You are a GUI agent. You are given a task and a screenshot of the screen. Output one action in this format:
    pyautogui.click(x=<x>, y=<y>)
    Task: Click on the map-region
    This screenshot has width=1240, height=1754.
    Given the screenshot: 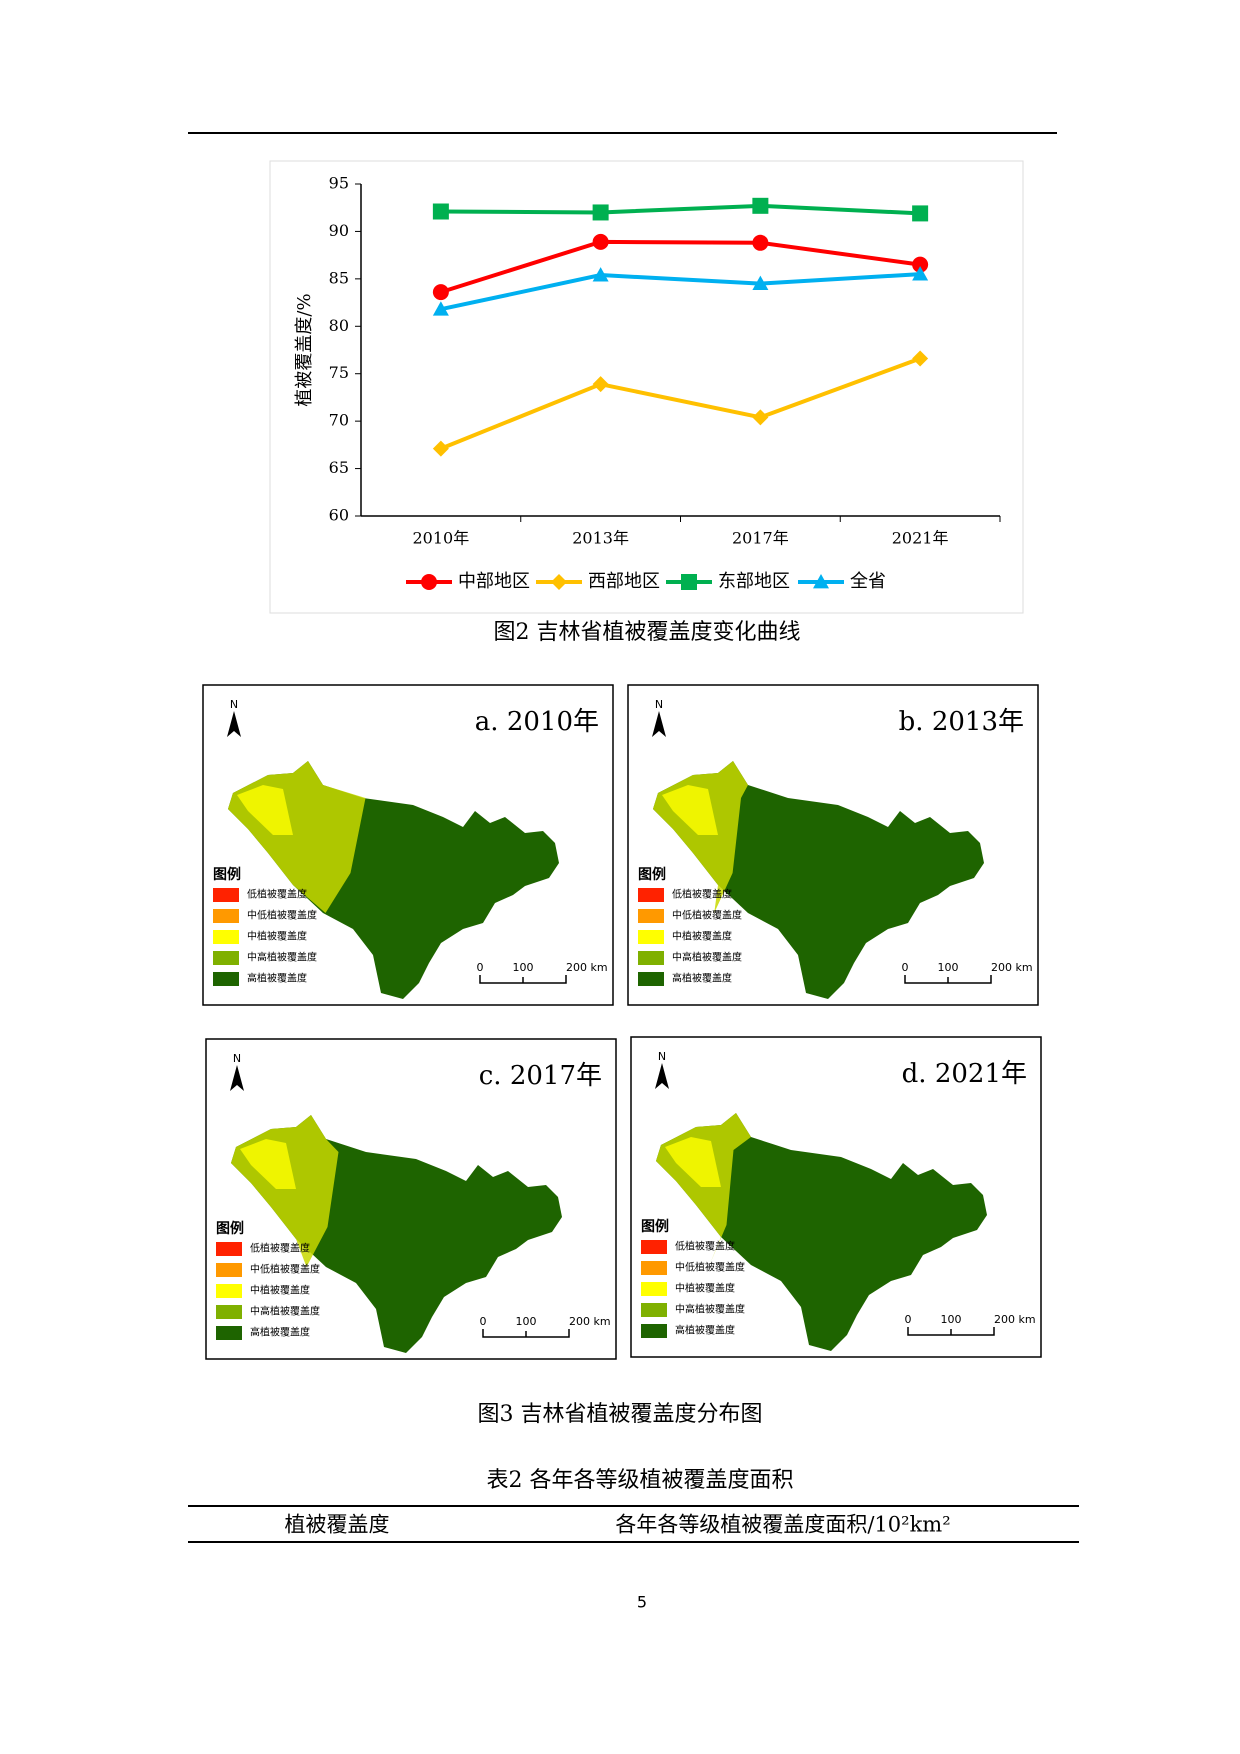 What is the action you would take?
    pyautogui.click(x=821, y=1232)
    